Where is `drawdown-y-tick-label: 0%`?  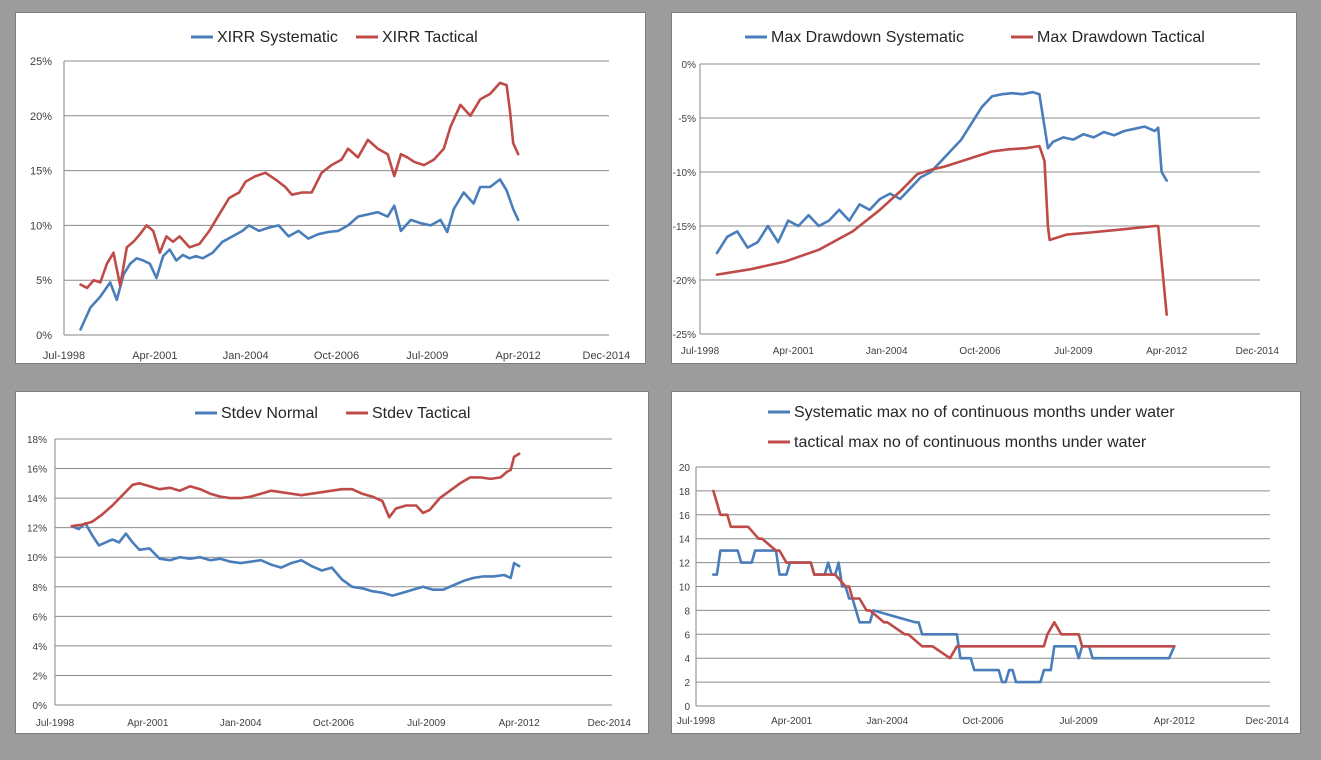 drawdown-y-tick-label: 0% is located at coordinates (689, 65).